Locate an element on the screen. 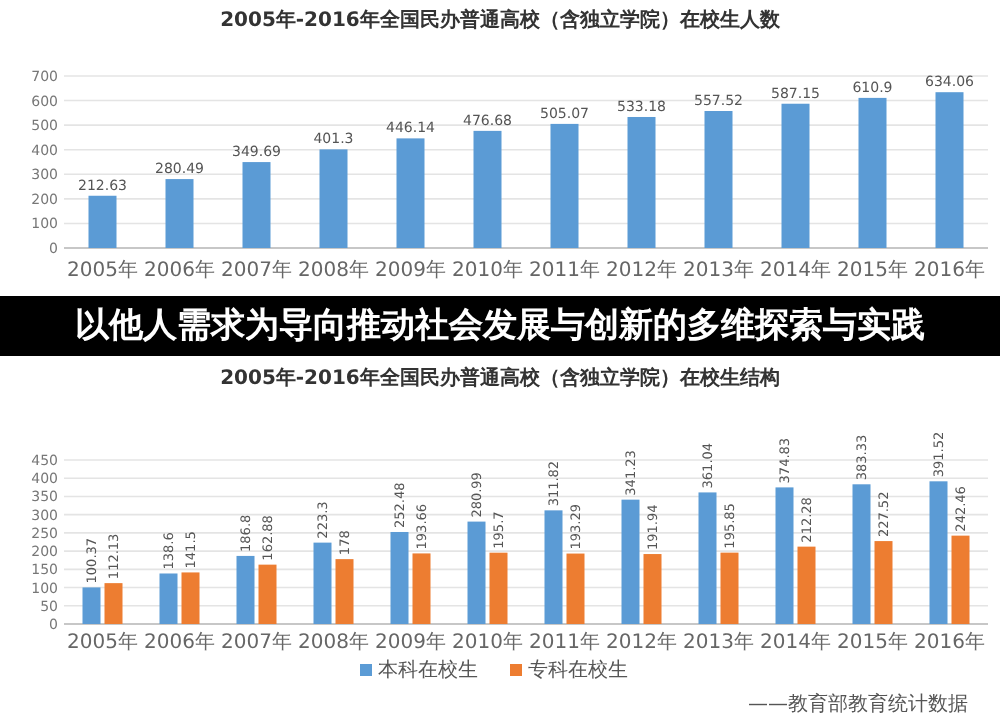  title: 2005年-2016年全国民办普通高校（含独立学院）在校生人数 is located at coordinates (500, 21).